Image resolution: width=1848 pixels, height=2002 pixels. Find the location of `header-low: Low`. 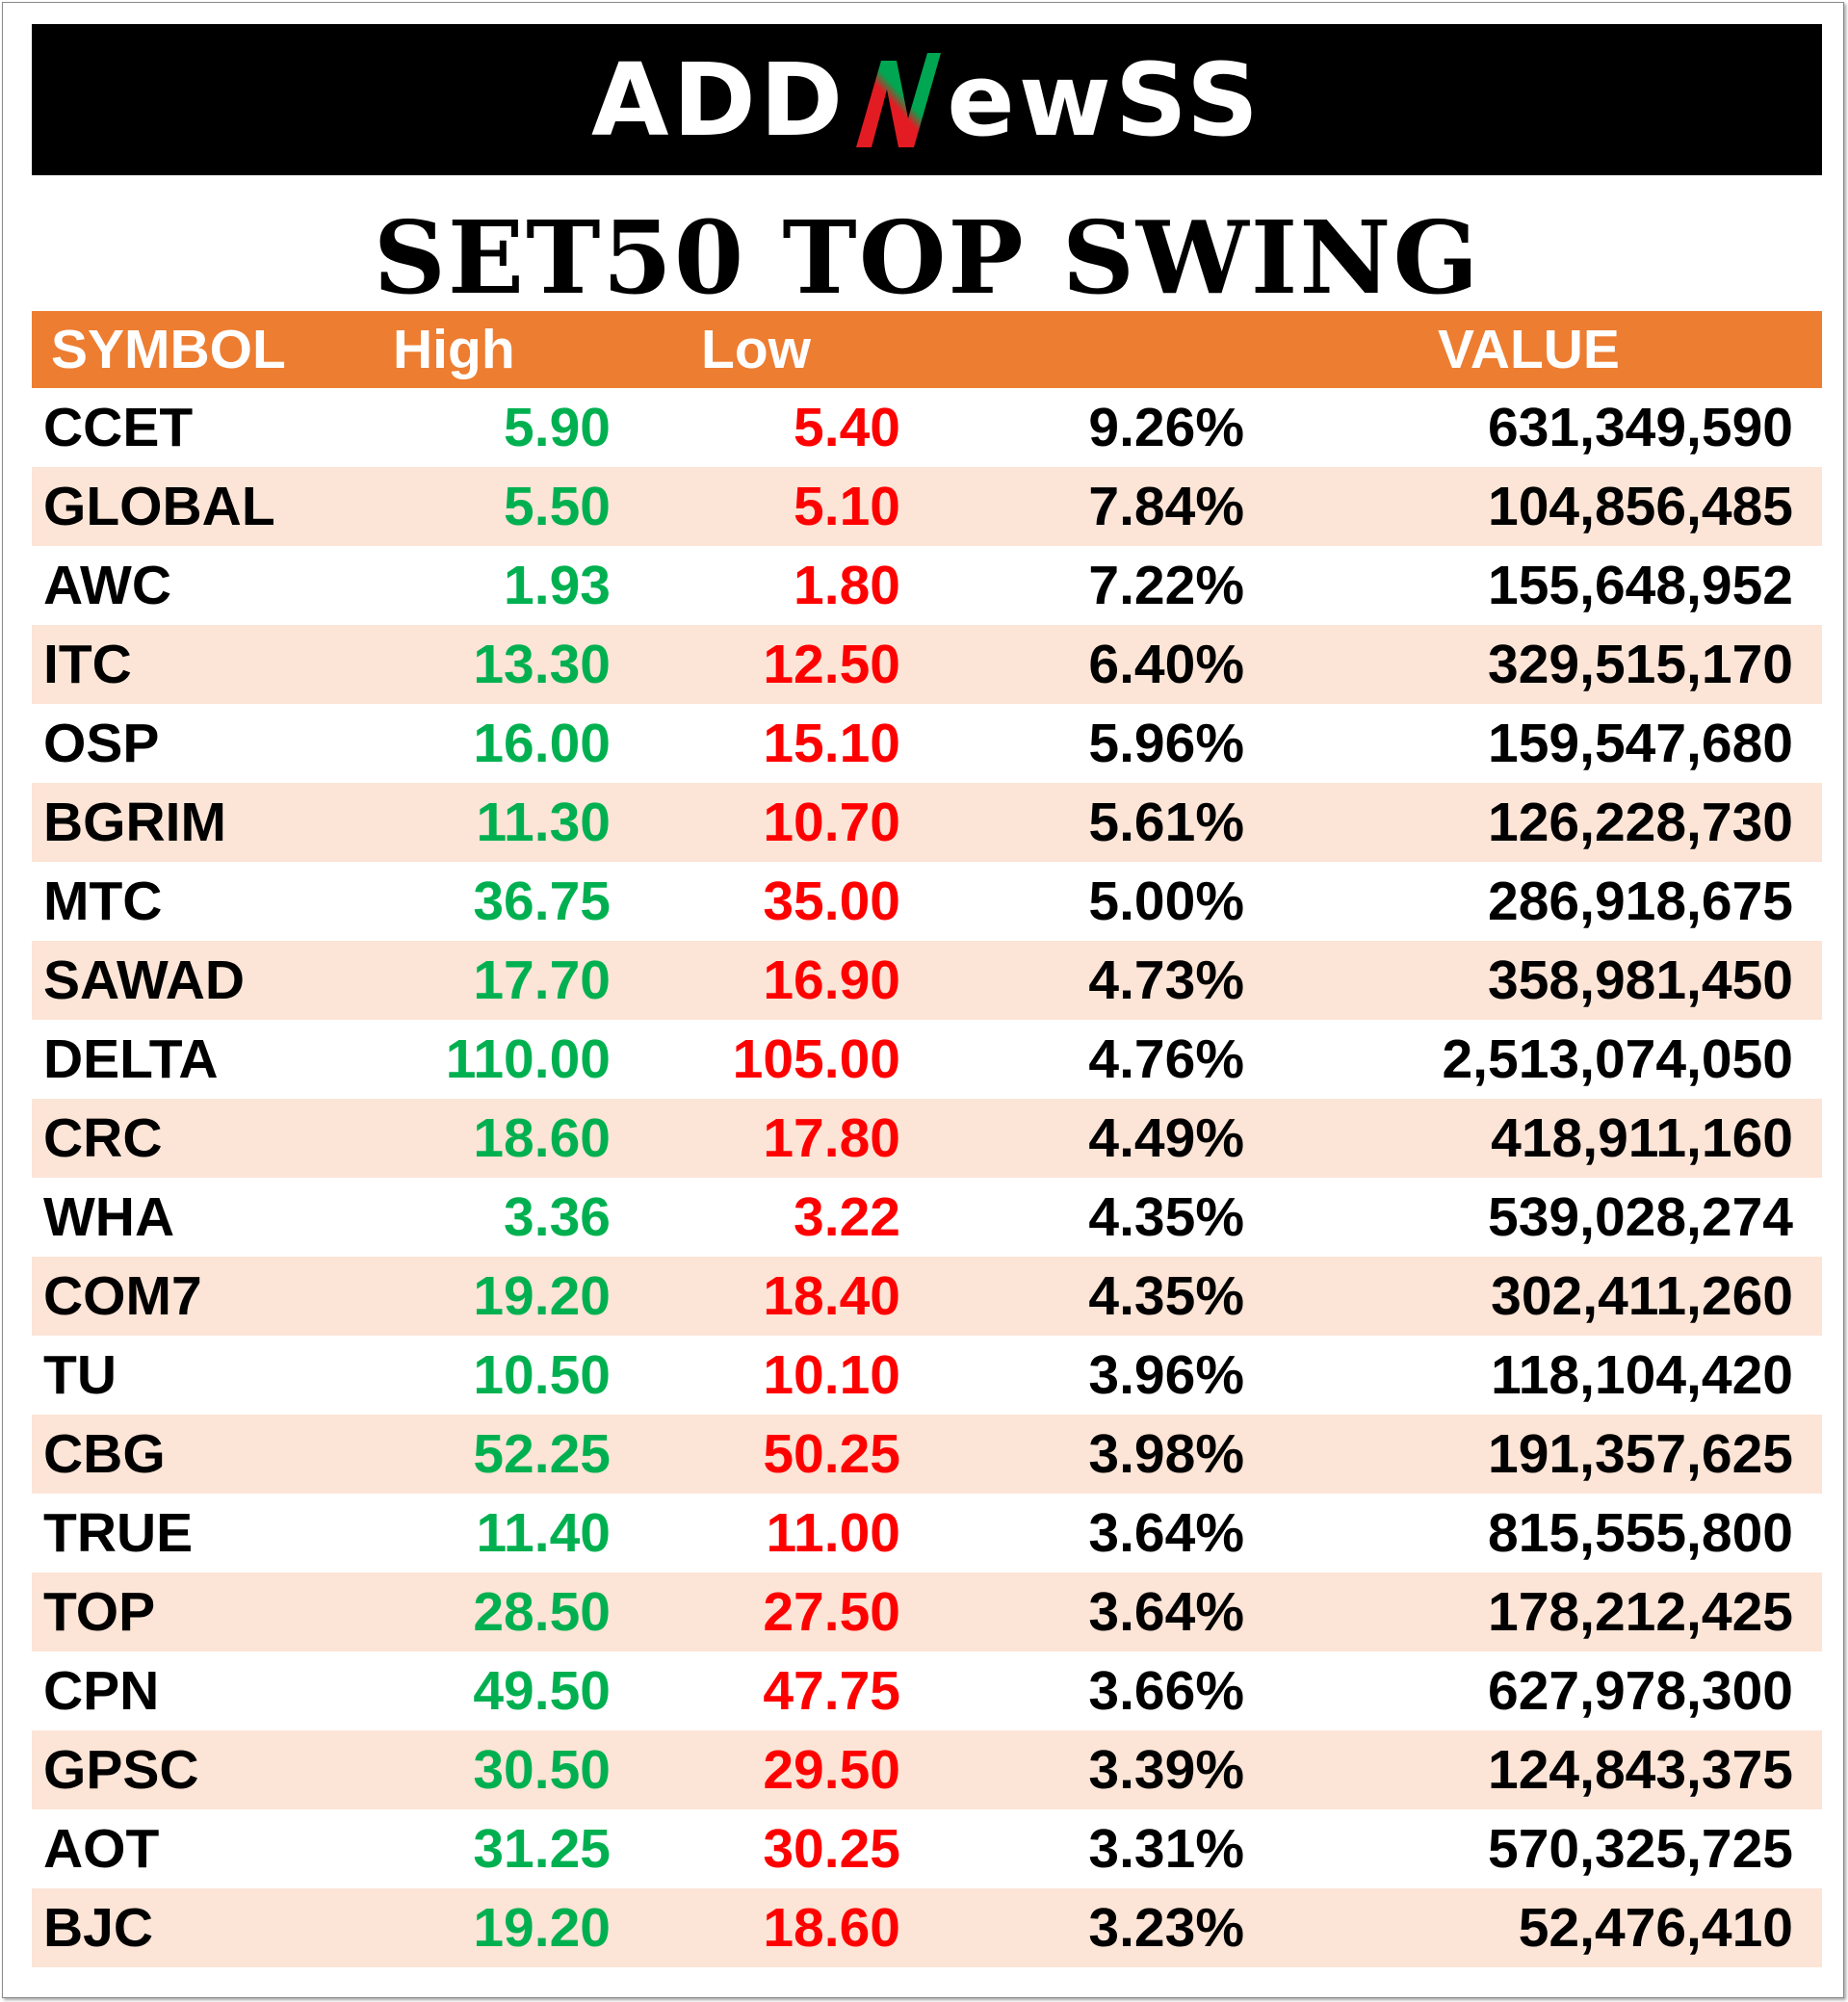

header-low: Low is located at coordinates (756, 349).